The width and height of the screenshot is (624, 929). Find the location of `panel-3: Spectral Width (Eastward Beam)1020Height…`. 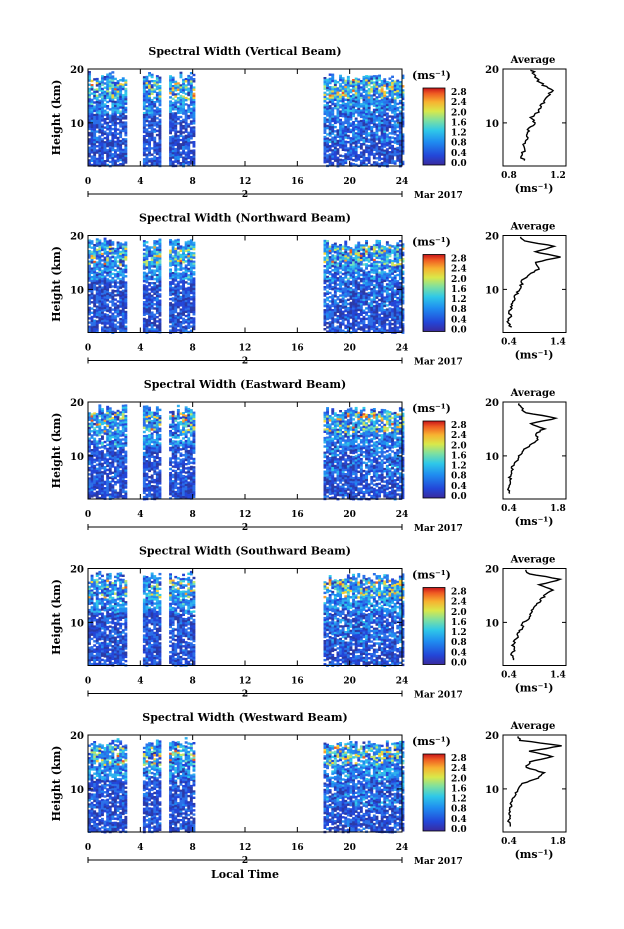

panel-3: Spectral Width (Eastward Beam)1020Height… is located at coordinates (308, 456).